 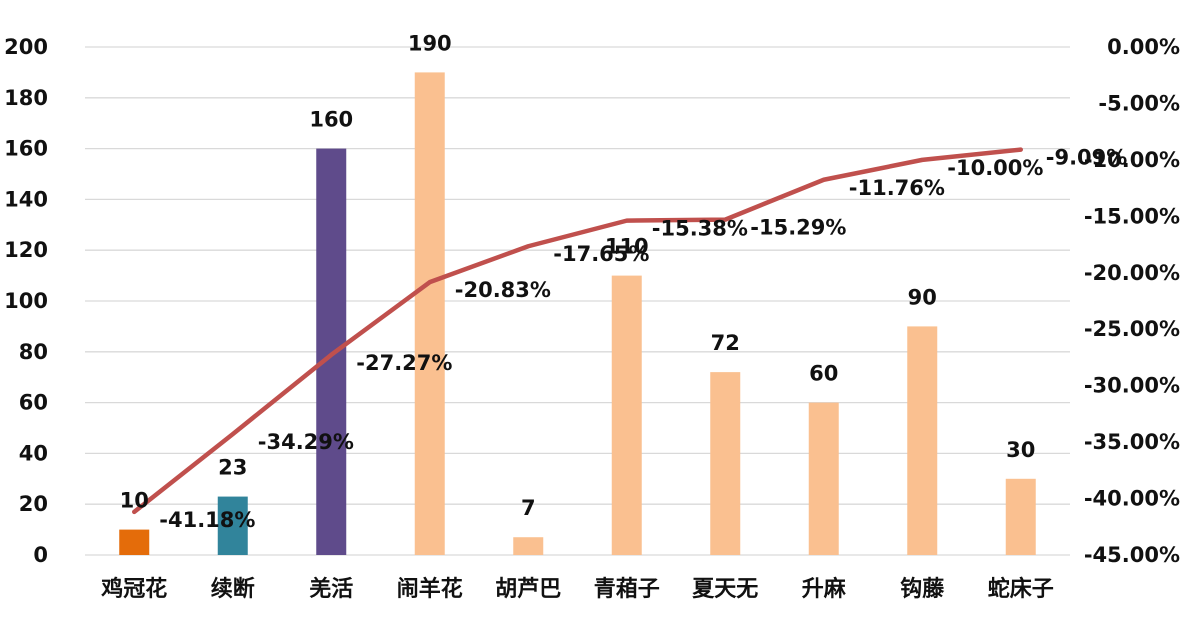 I want to click on x-axis-category-label: 升麻, so click(x=824, y=589).